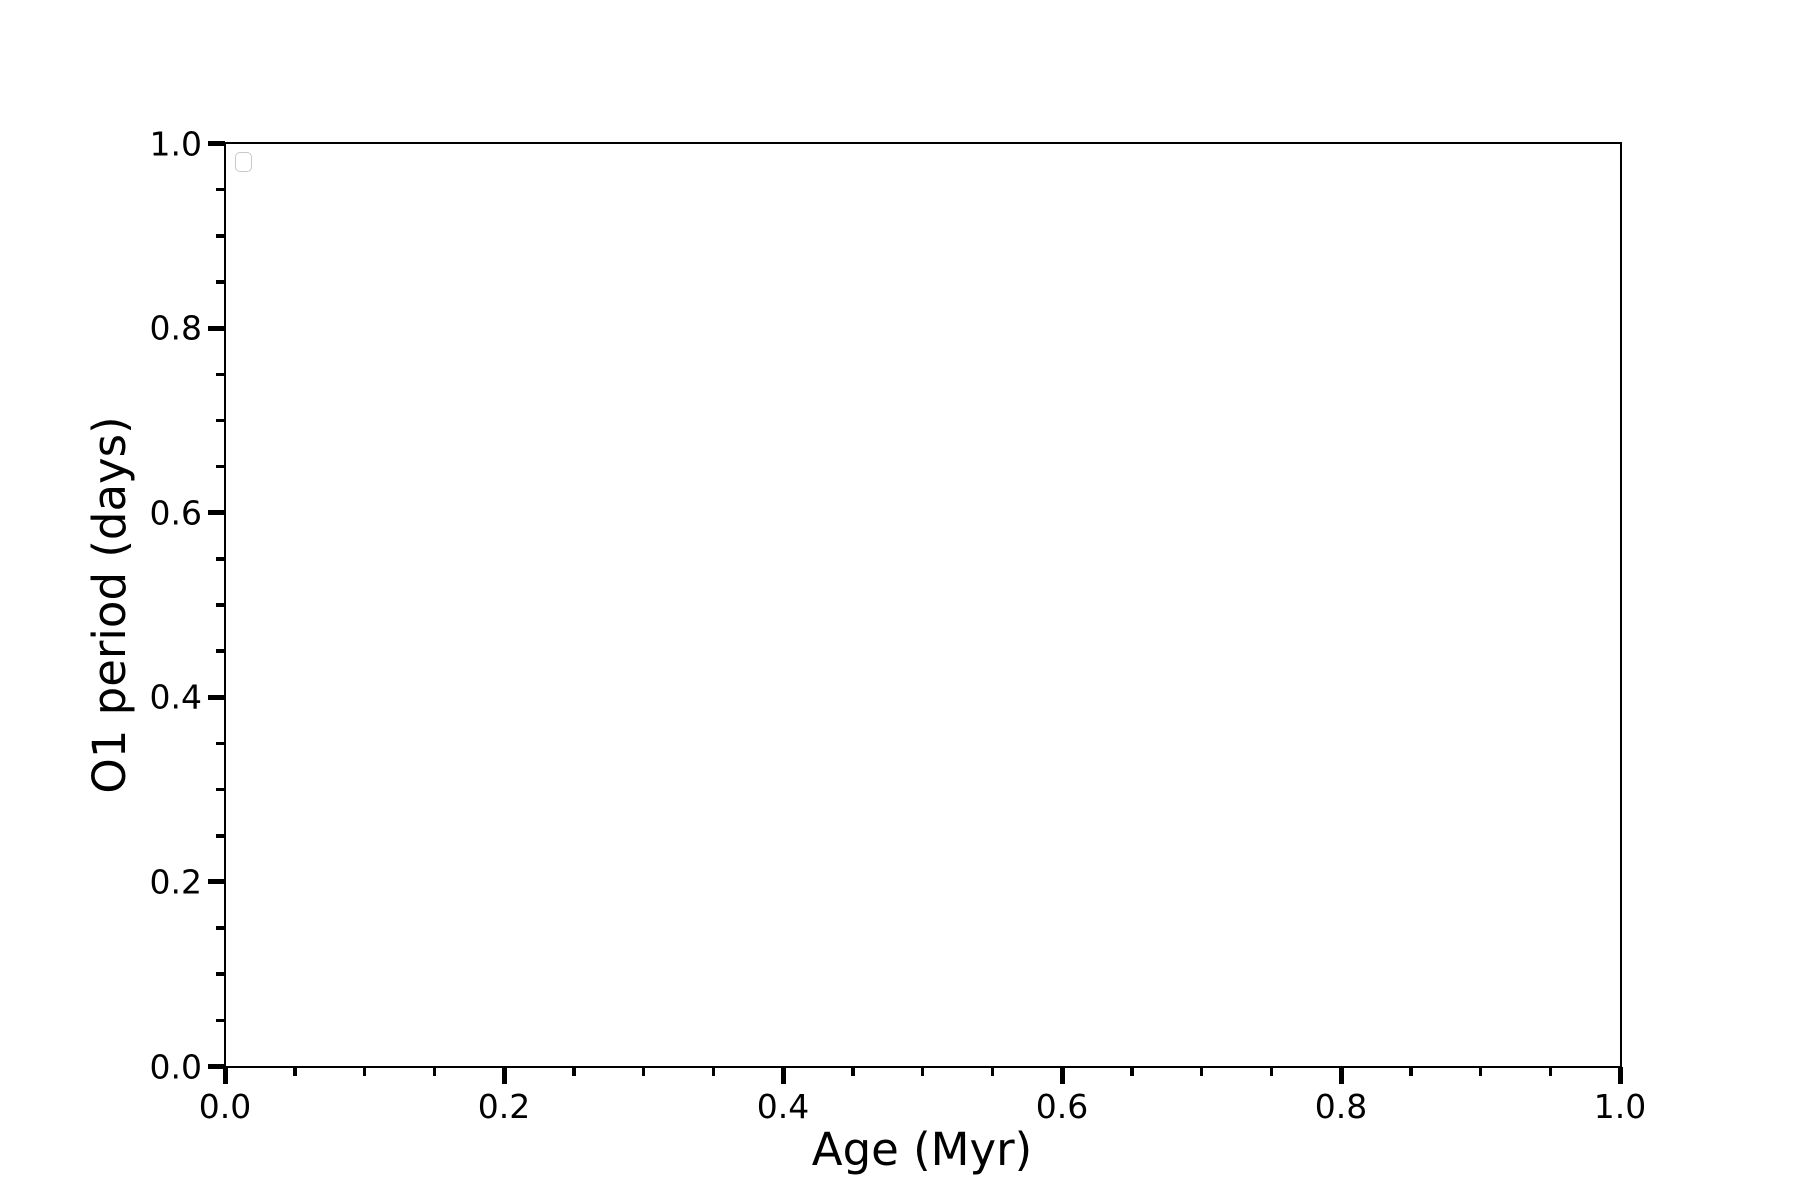 This screenshot has width=1800, height=1200. I want to click on x-tick-label: 0.4, so click(783, 1106).